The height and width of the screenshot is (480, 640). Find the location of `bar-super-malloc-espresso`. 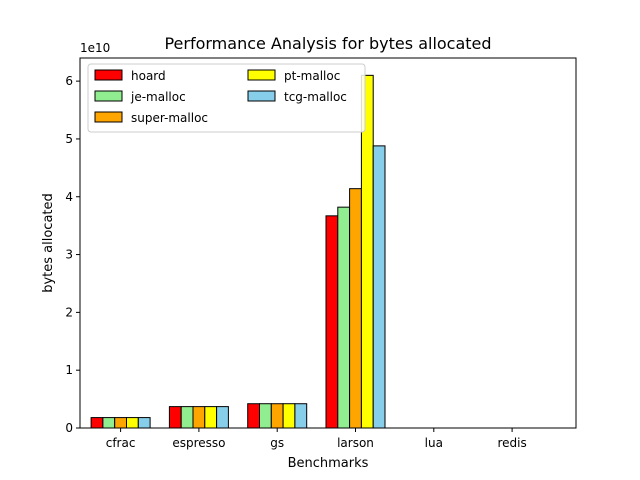

bar-super-malloc-espresso is located at coordinates (199, 417).